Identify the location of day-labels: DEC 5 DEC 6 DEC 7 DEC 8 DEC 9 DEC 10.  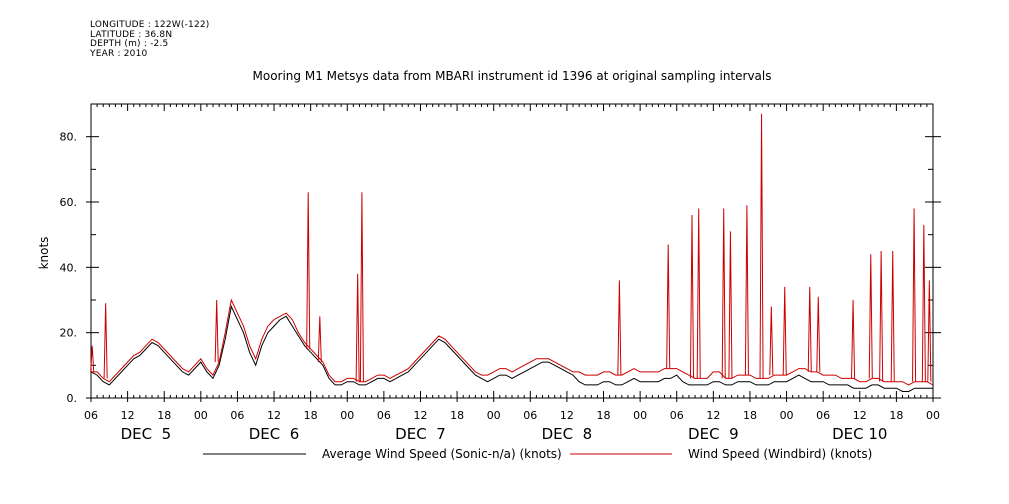
(504, 434).